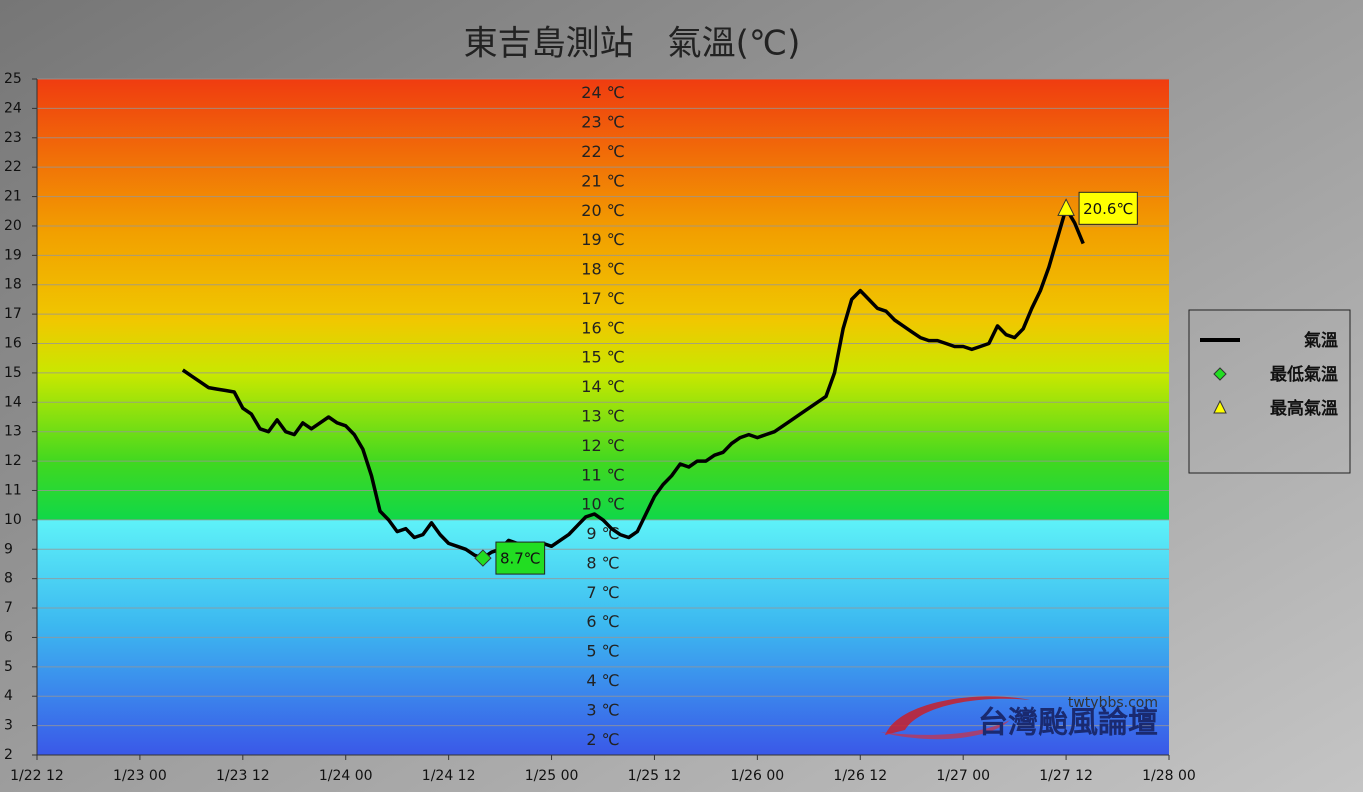 Image resolution: width=1363 pixels, height=792 pixels. What do you see at coordinates (602, 592) in the screenshot?
I see `band-label: 7 ℃` at bounding box center [602, 592].